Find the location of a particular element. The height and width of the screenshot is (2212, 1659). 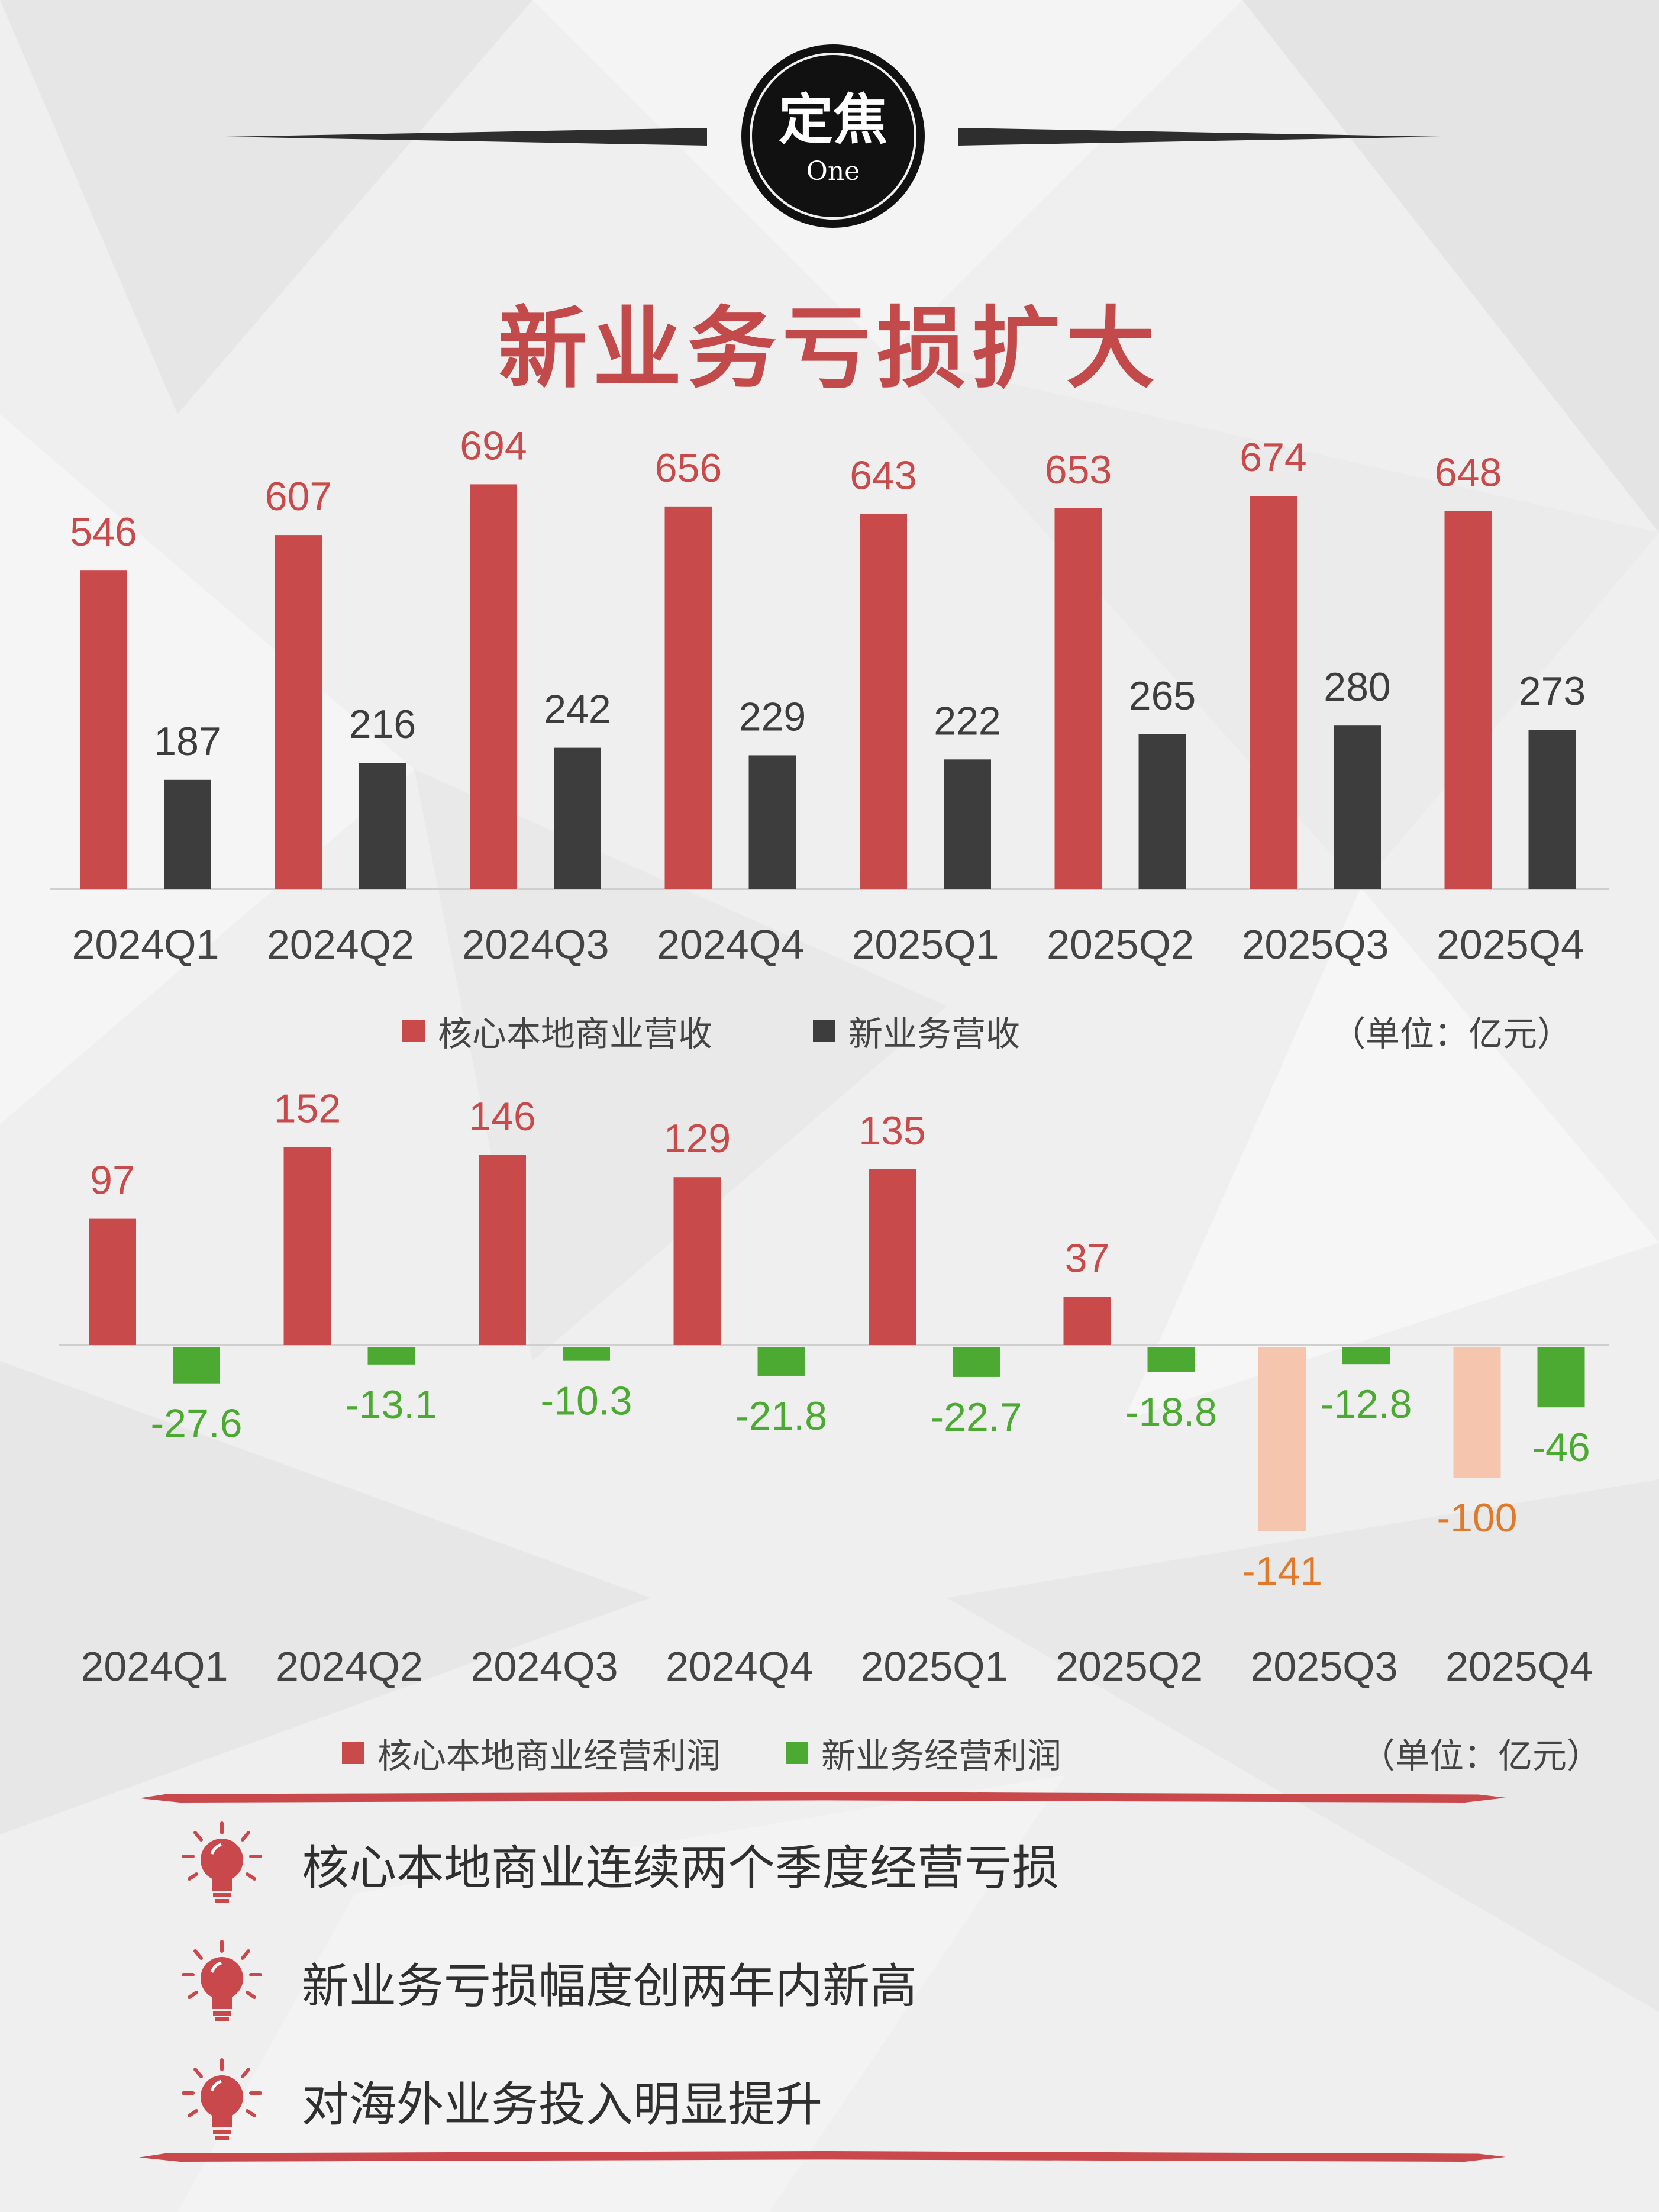

label-new-revenue: 222 is located at coordinates (967, 720).